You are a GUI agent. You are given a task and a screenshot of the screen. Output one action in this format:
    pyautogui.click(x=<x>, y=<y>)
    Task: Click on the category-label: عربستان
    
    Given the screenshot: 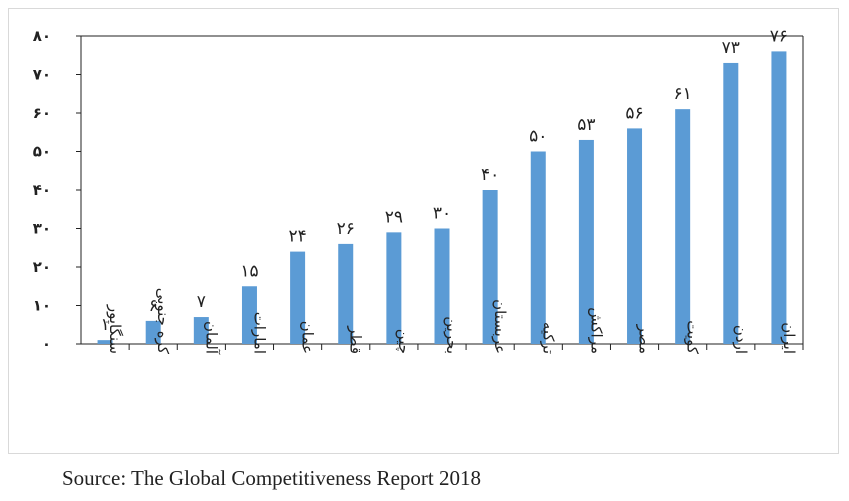 What is the action you would take?
    pyautogui.click(x=500, y=326)
    